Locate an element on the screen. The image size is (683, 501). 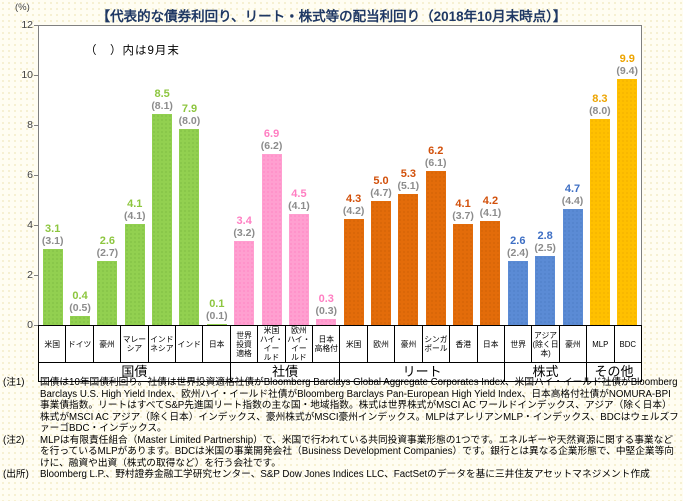
bar-slot: 2.6 (2.4) is located at coordinates (517, 176).